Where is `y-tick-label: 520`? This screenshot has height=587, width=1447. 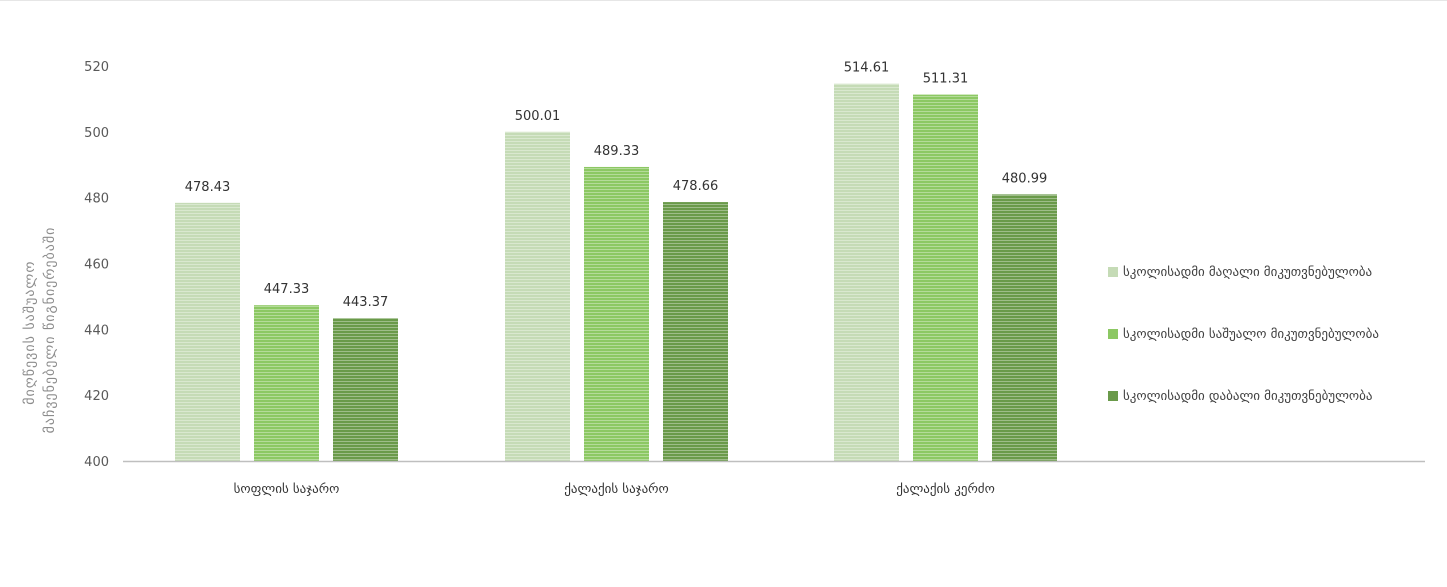 y-tick-label: 520 is located at coordinates (96, 67).